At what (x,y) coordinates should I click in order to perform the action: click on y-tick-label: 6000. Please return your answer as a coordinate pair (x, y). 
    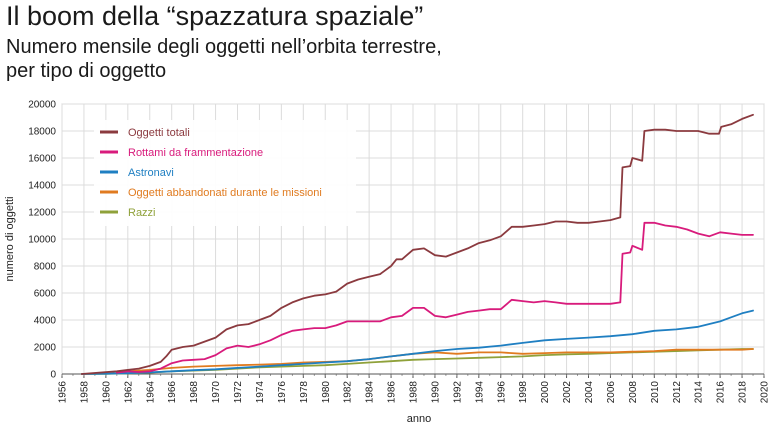
    Looking at the image, I should click on (45, 294).